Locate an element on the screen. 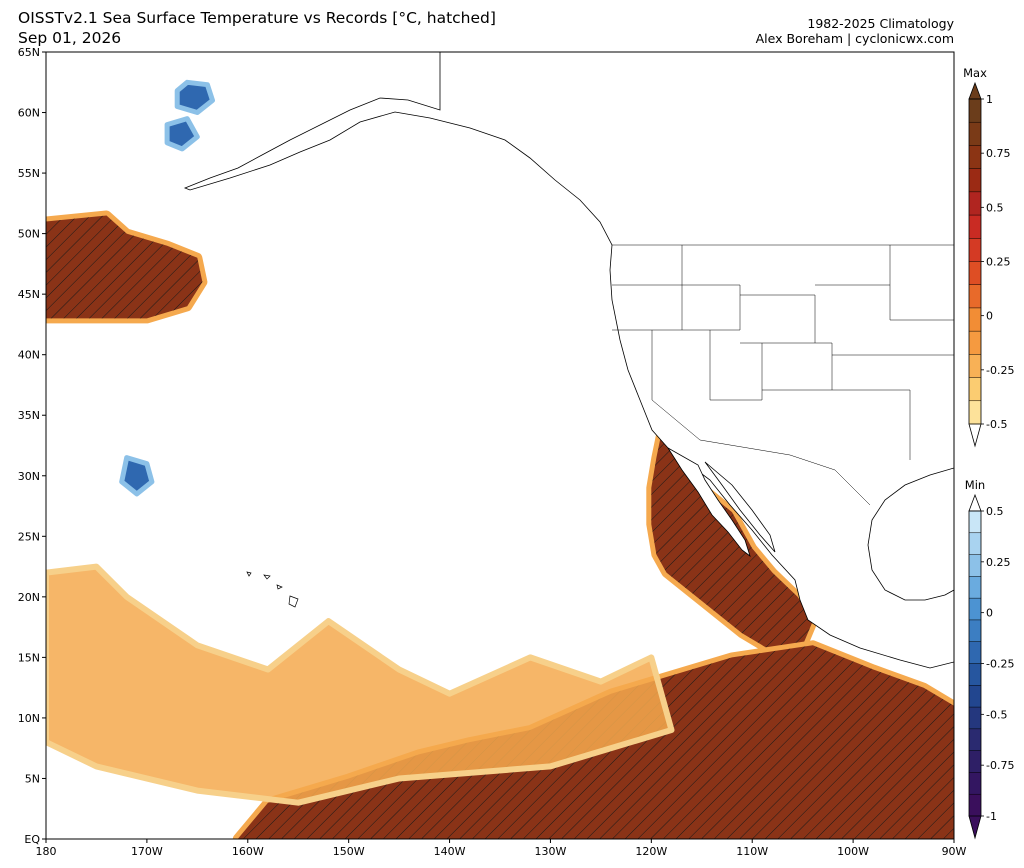 The height and width of the screenshot is (868, 1024). lat-tick-label: 65N is located at coordinates (29, 52).